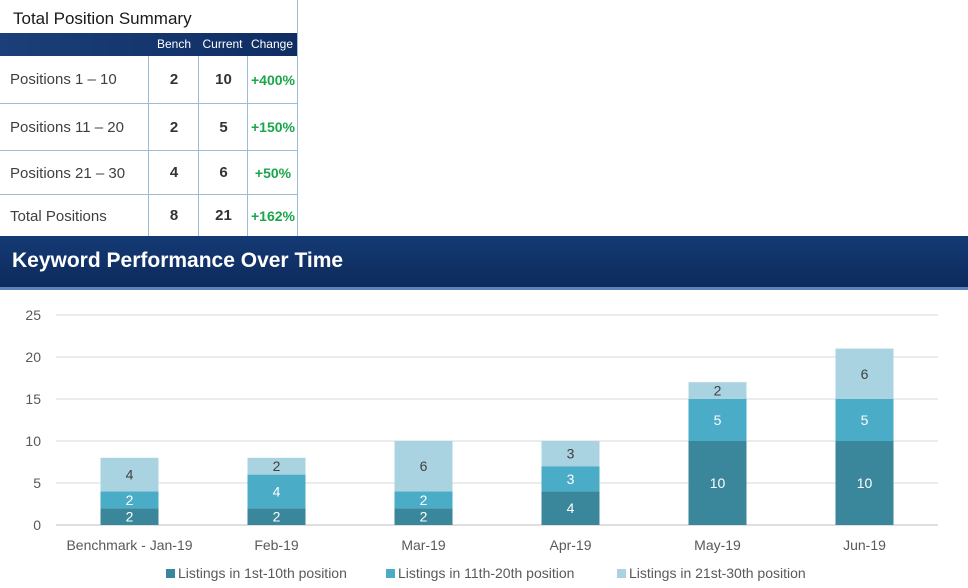  I want to click on row-label: Total Positions, so click(58, 216).